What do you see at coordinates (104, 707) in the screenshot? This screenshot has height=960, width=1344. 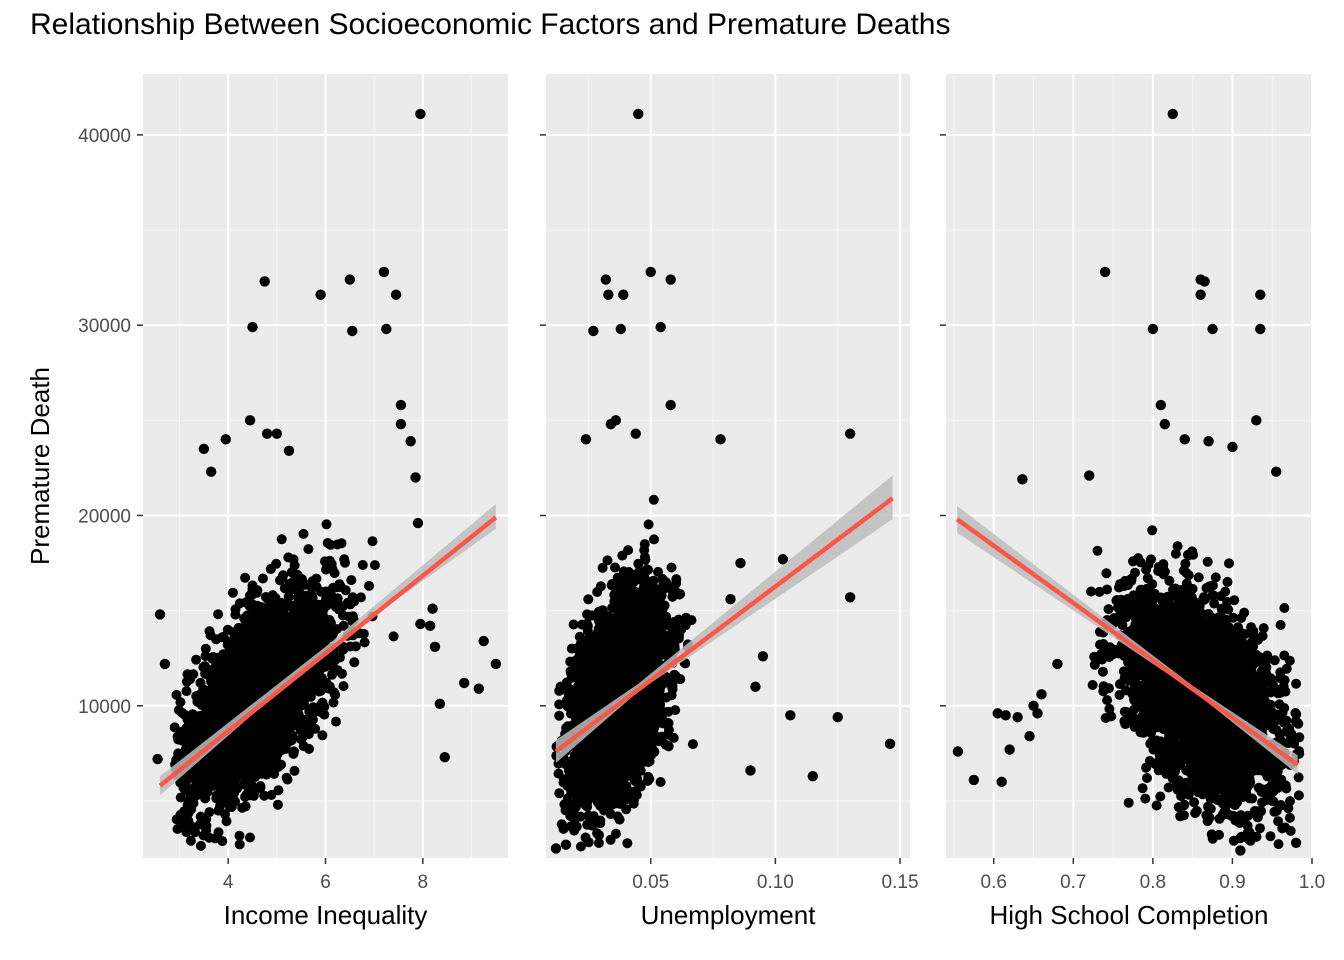 I see `y-tick-label: 10000` at bounding box center [104, 707].